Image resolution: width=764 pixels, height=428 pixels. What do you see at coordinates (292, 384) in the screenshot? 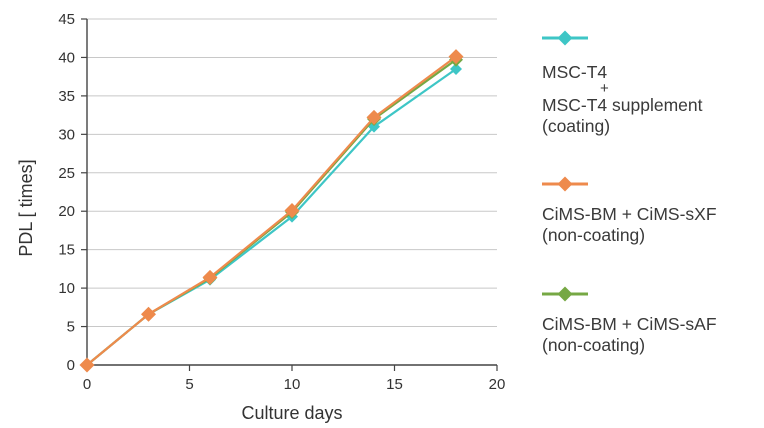
I see `x-tick-label: 10` at bounding box center [292, 384].